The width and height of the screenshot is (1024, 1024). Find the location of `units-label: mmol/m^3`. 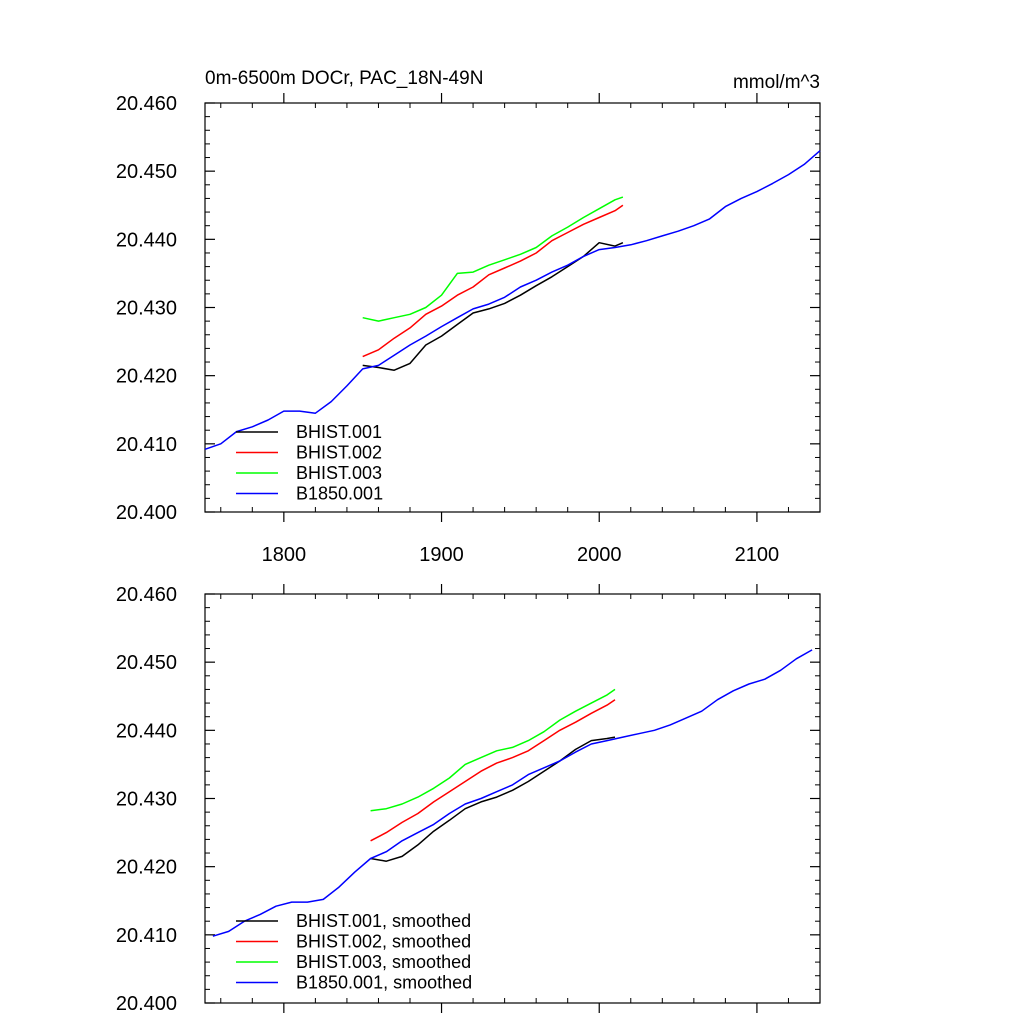

units-label: mmol/m^3 is located at coordinates (776, 82).